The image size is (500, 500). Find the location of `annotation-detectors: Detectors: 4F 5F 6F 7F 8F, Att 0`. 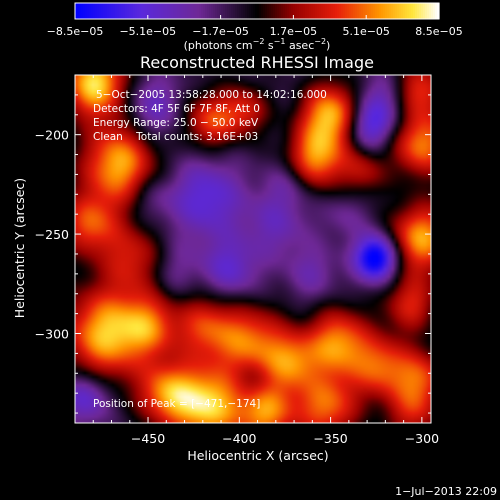

annotation-detectors: Detectors: 4F 5F 6F 7F 8F, Att 0 is located at coordinates (176, 109).